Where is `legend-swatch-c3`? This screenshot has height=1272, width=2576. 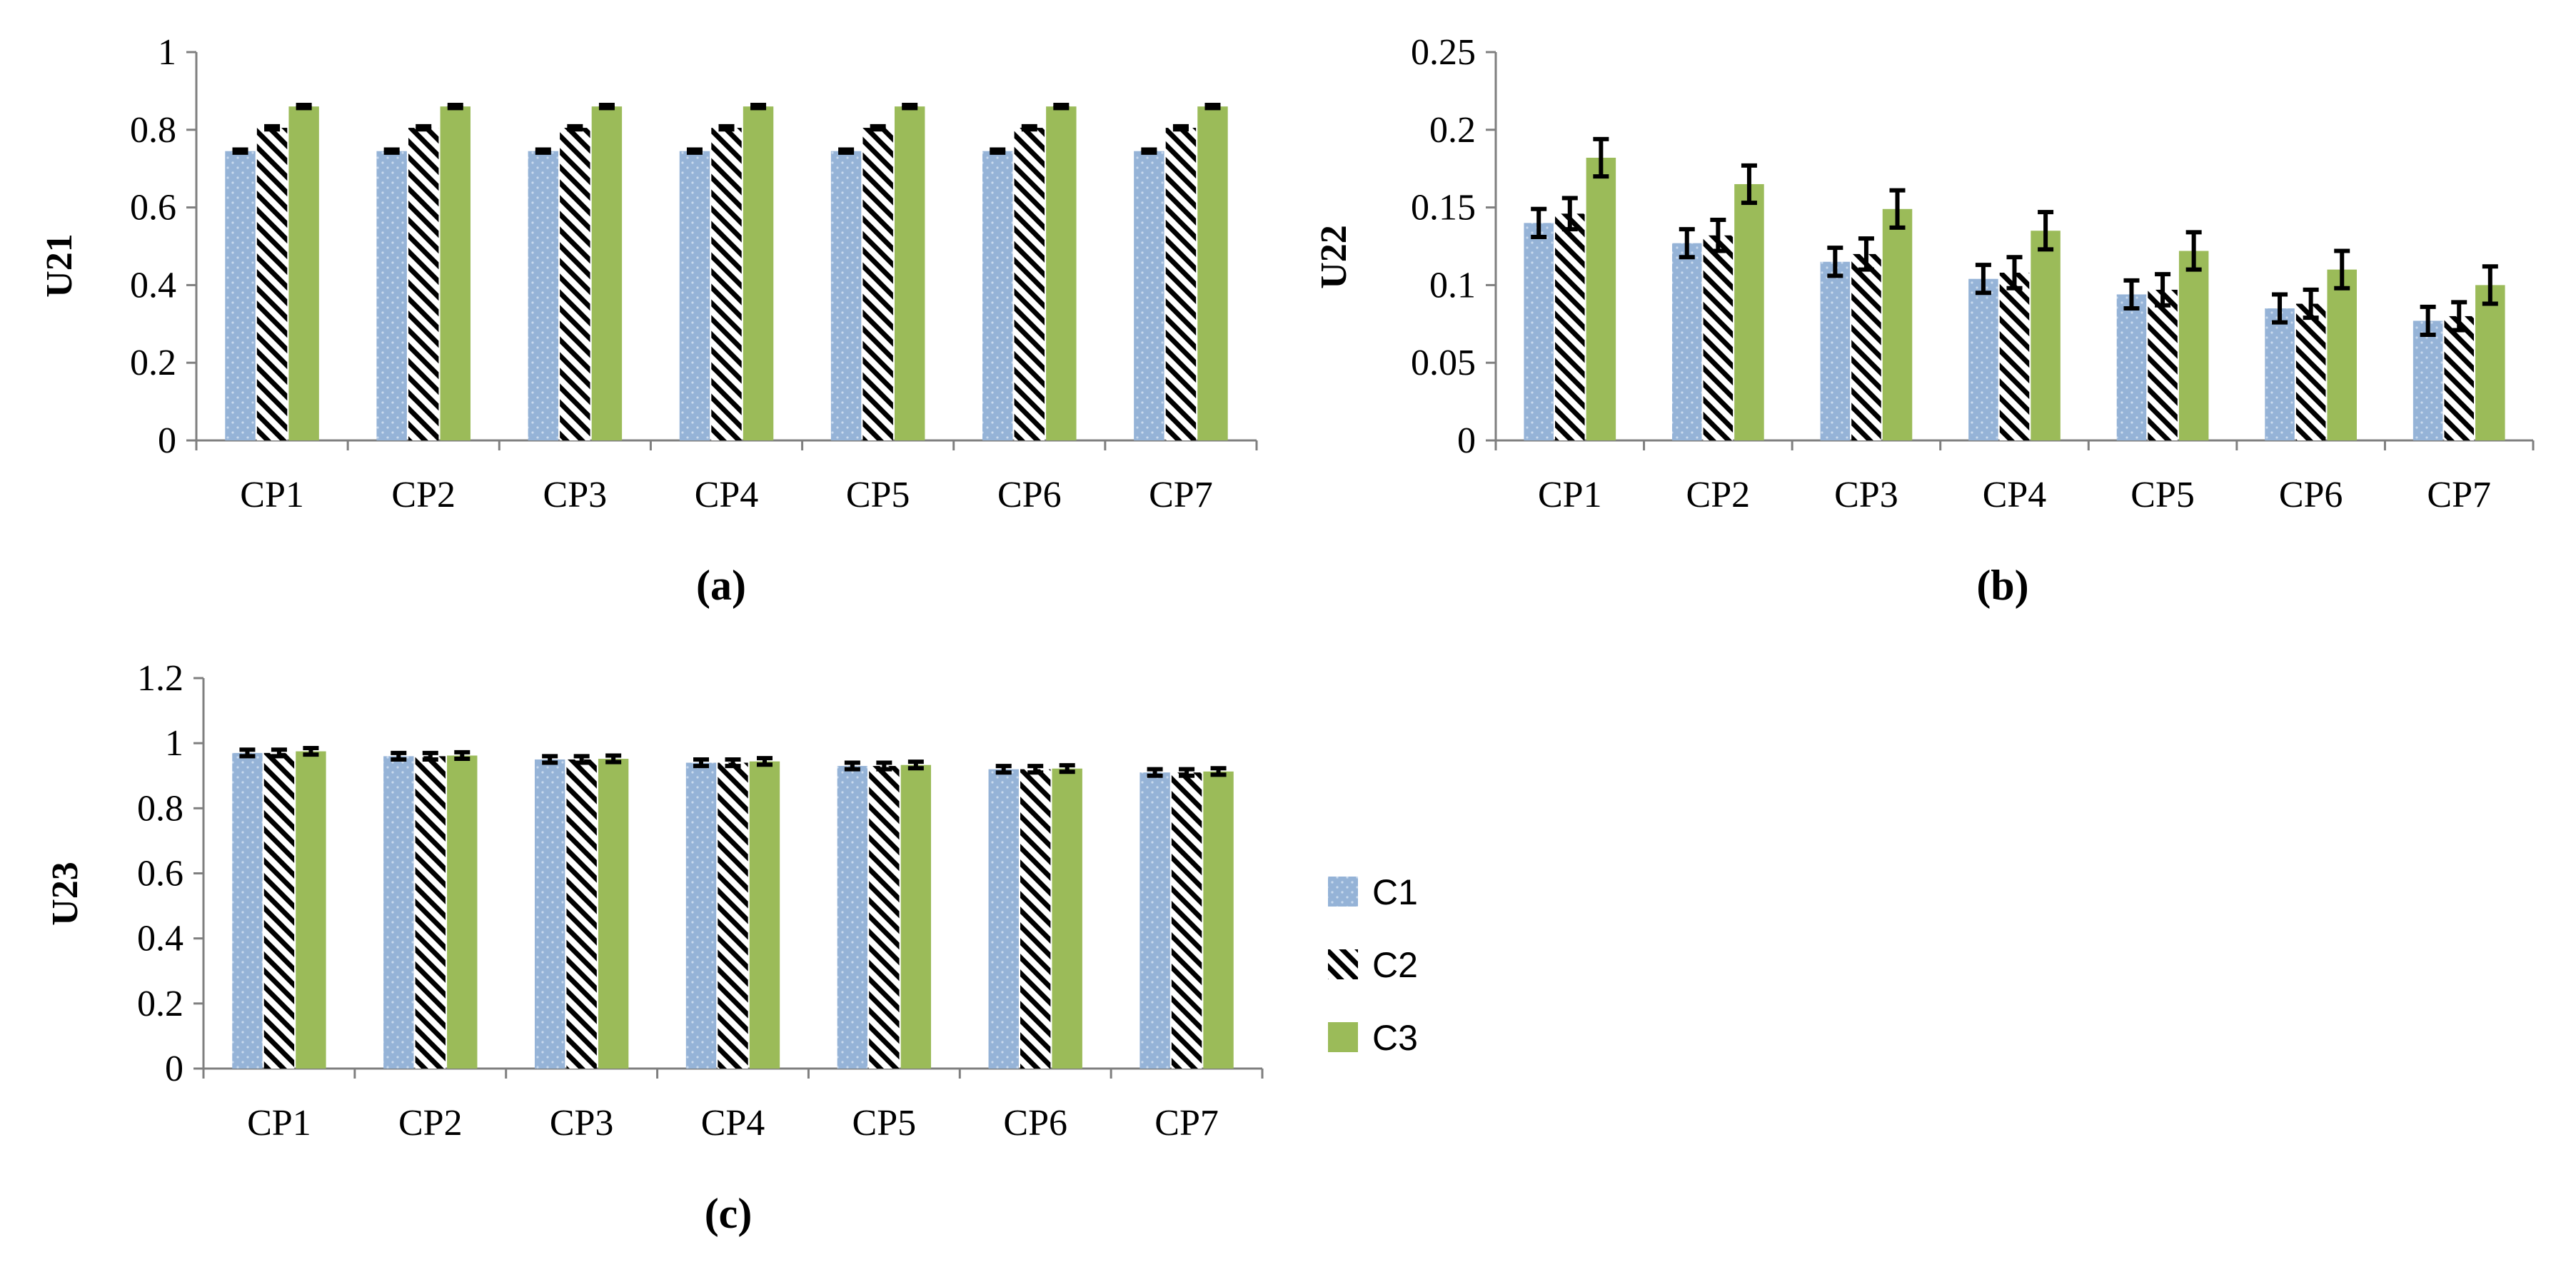 legend-swatch-c3 is located at coordinates (1343, 1037).